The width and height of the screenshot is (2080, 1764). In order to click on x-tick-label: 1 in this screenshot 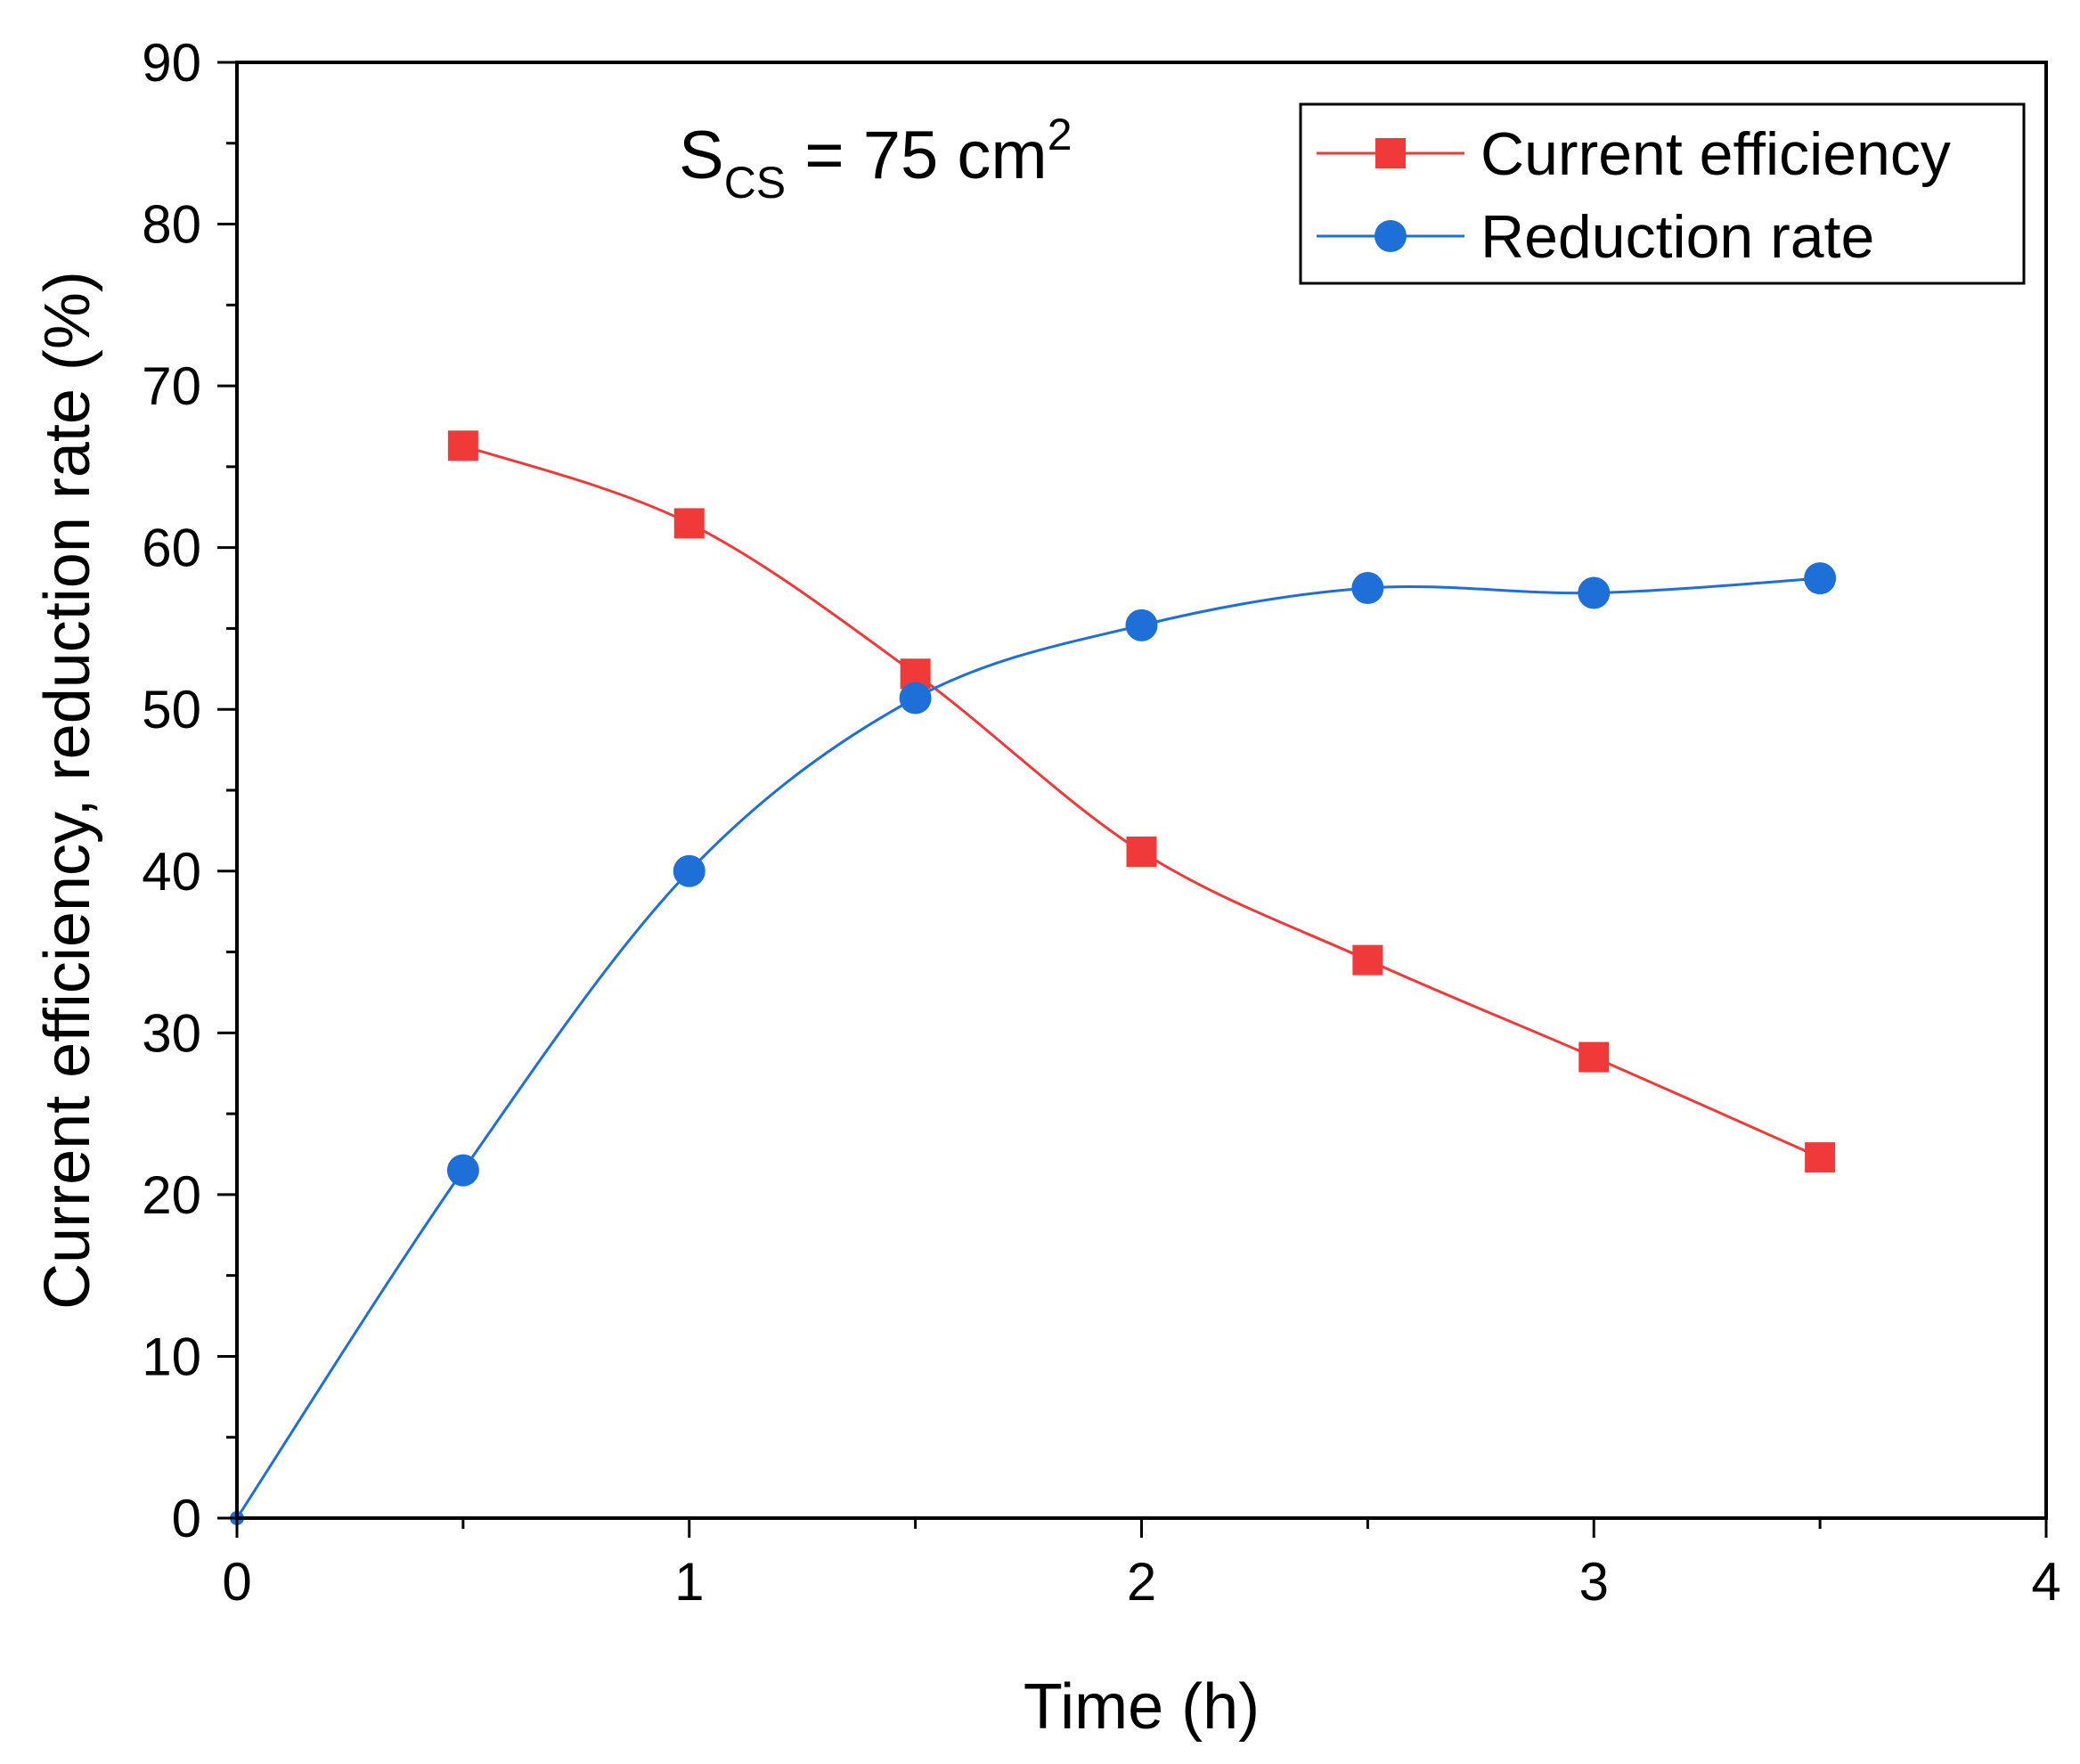, I will do `click(689, 1582)`.